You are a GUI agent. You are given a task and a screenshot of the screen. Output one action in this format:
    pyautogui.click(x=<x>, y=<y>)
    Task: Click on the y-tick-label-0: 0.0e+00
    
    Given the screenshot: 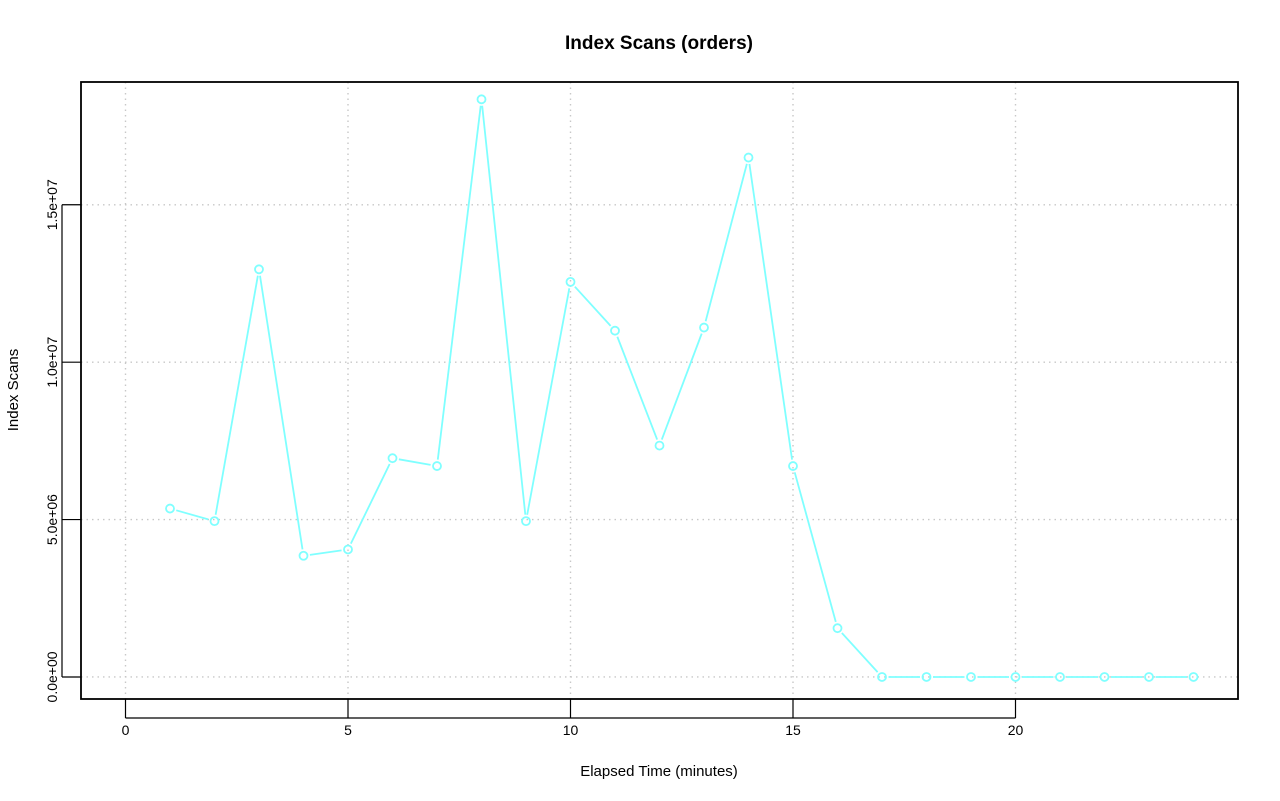 What is the action you would take?
    pyautogui.click(x=52, y=676)
    